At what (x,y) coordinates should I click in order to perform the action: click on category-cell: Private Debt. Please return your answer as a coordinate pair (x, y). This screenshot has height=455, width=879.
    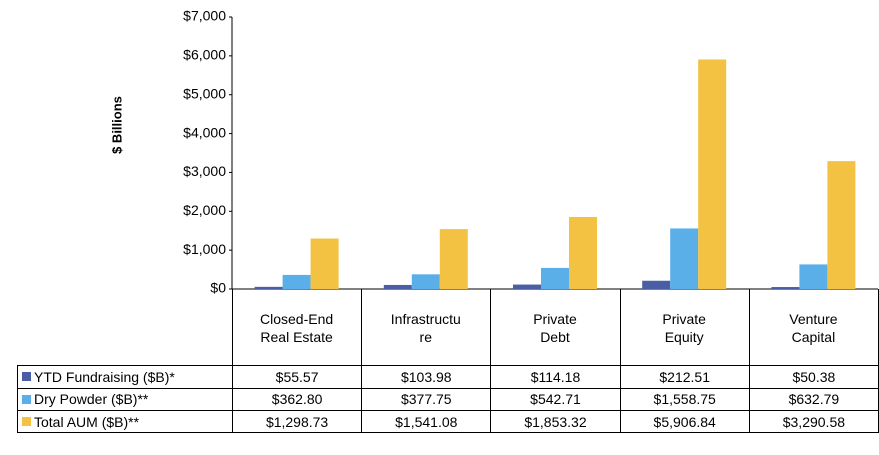
    Looking at the image, I should click on (554, 327).